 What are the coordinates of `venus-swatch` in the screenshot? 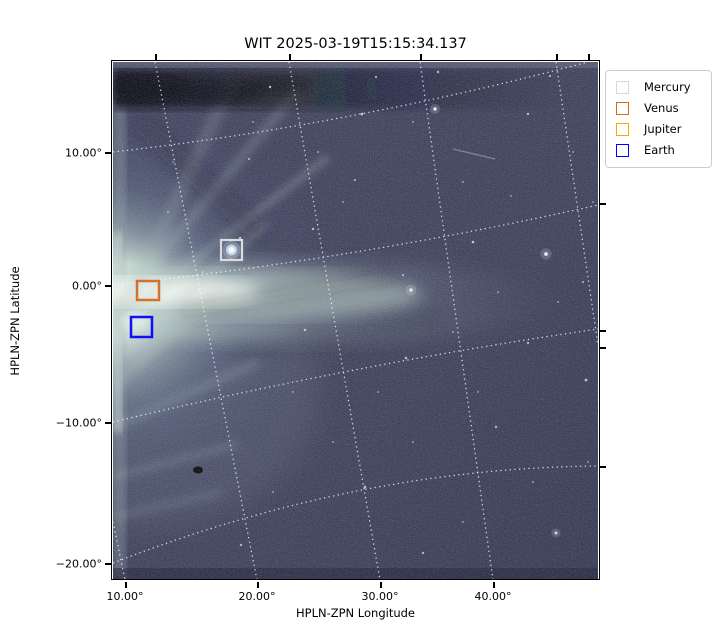 It's located at (622, 108).